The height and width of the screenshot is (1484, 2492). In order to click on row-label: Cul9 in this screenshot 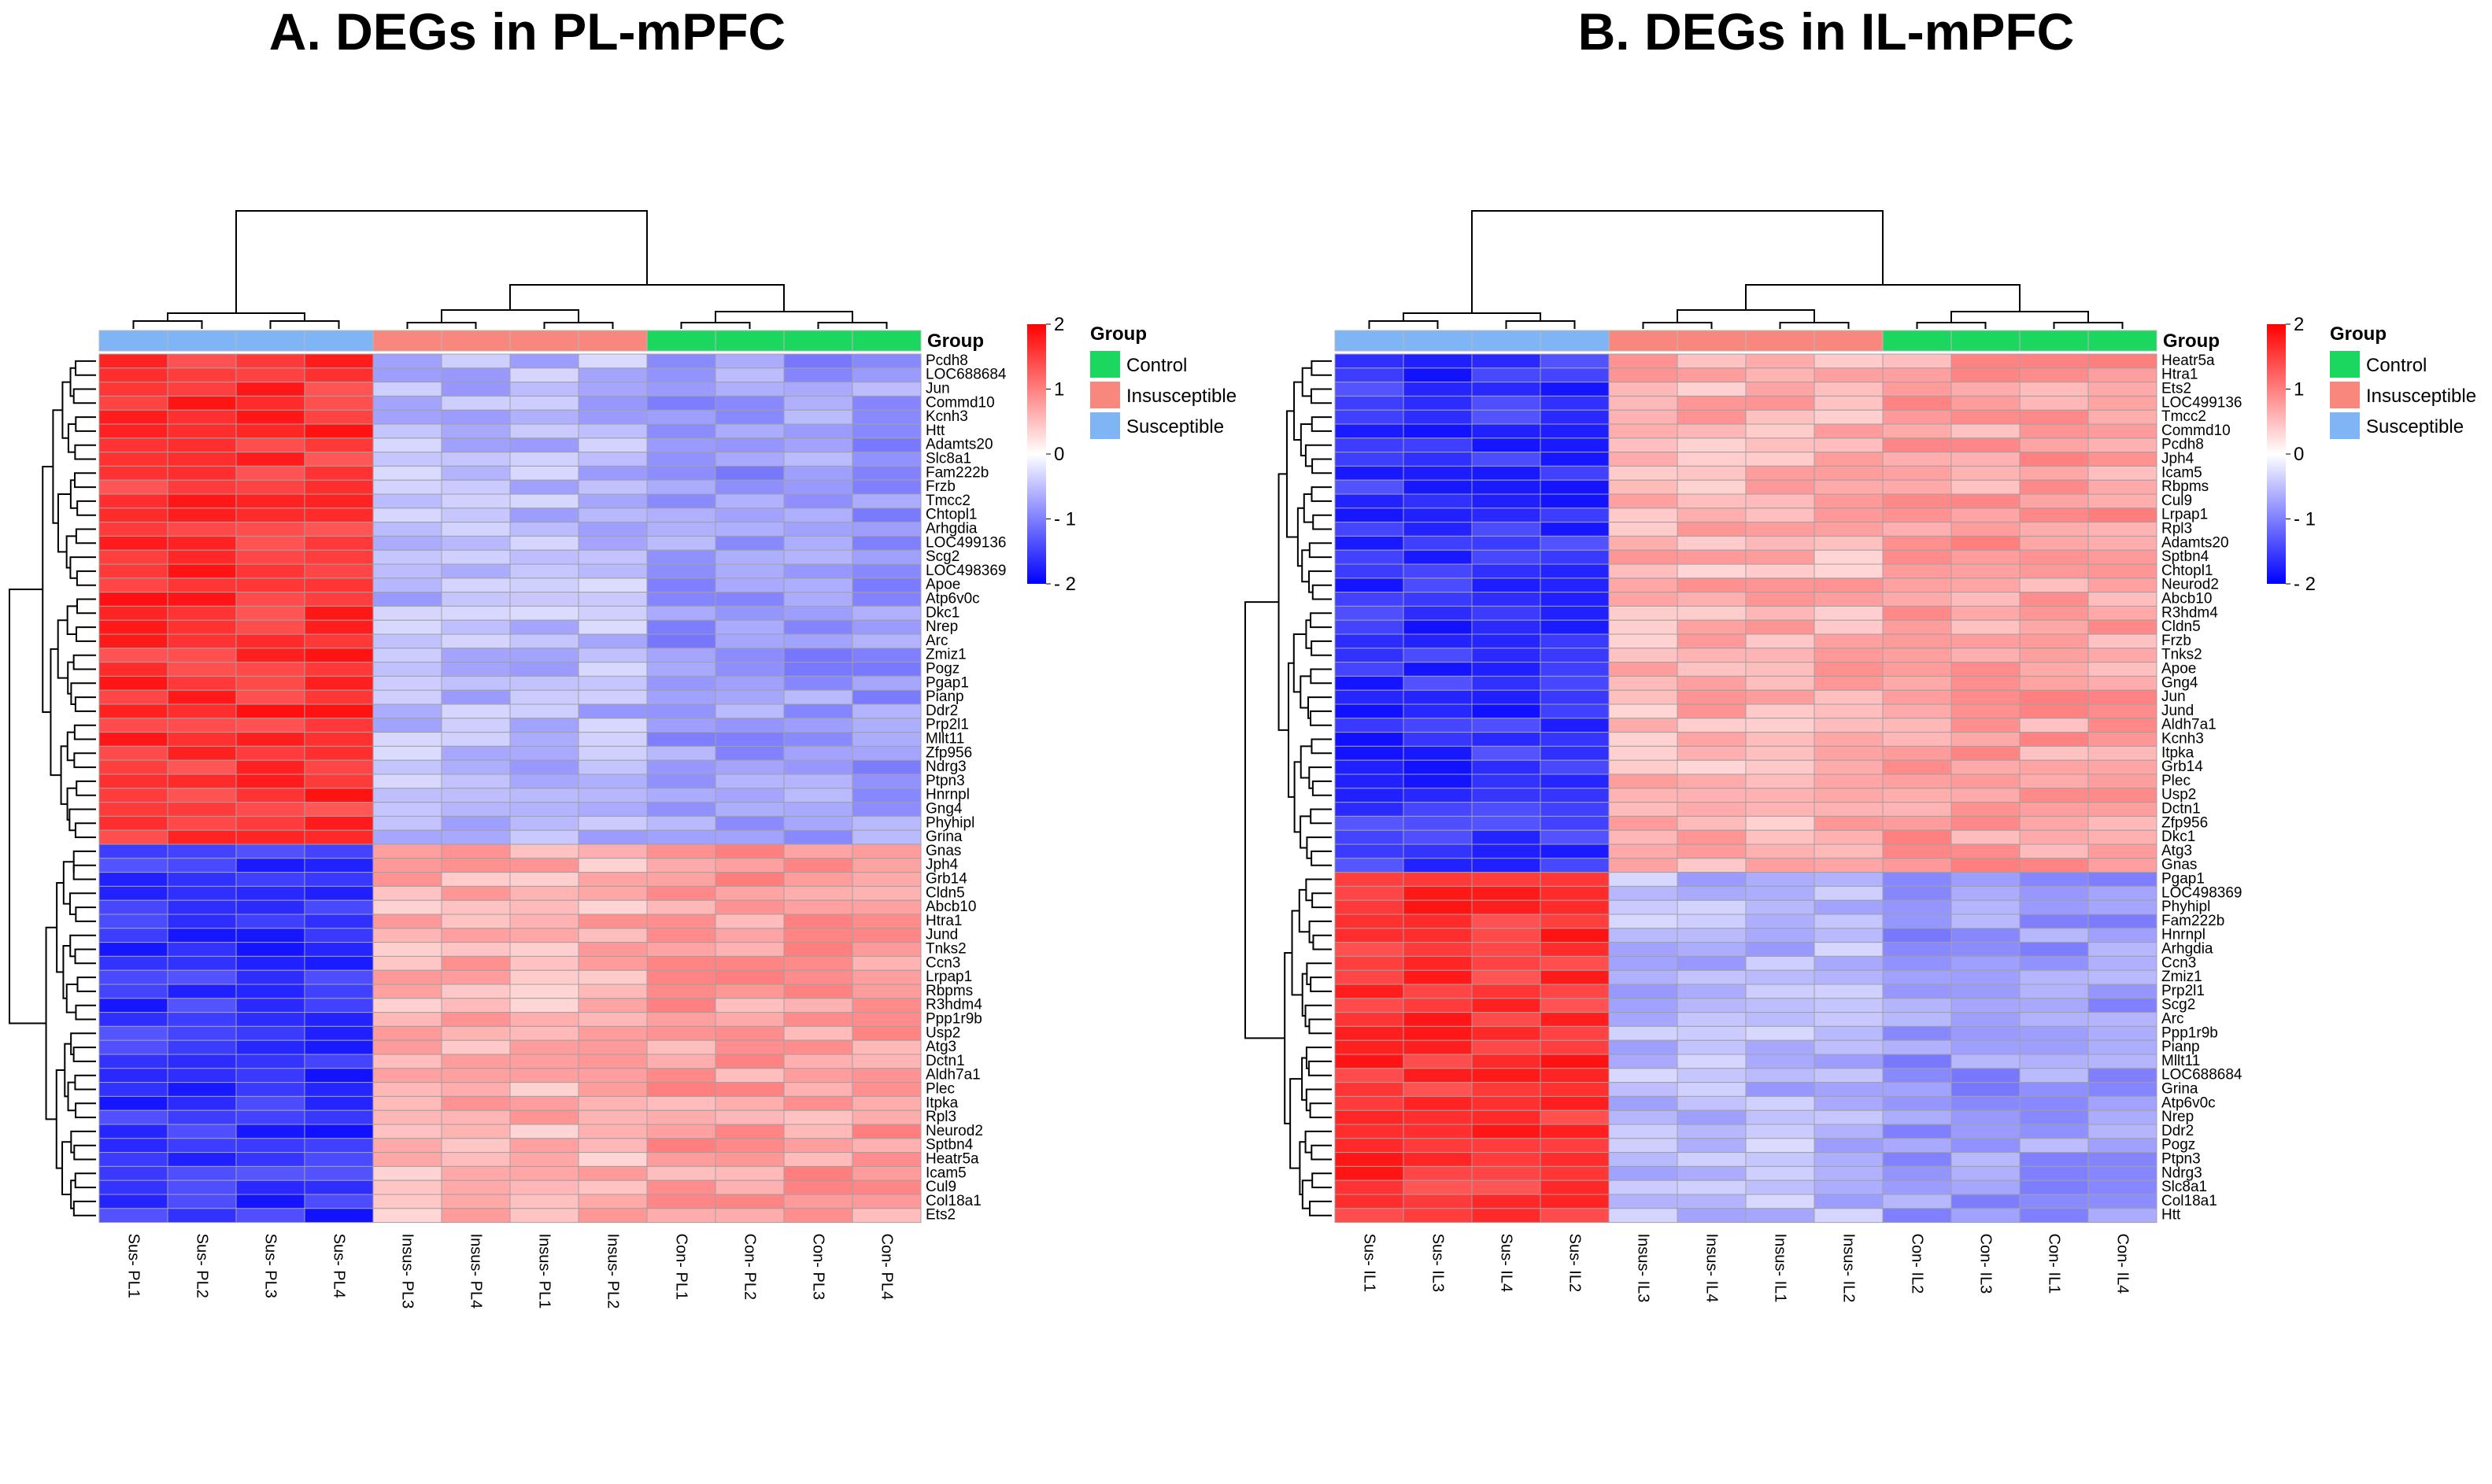, I will do `click(2176, 501)`.